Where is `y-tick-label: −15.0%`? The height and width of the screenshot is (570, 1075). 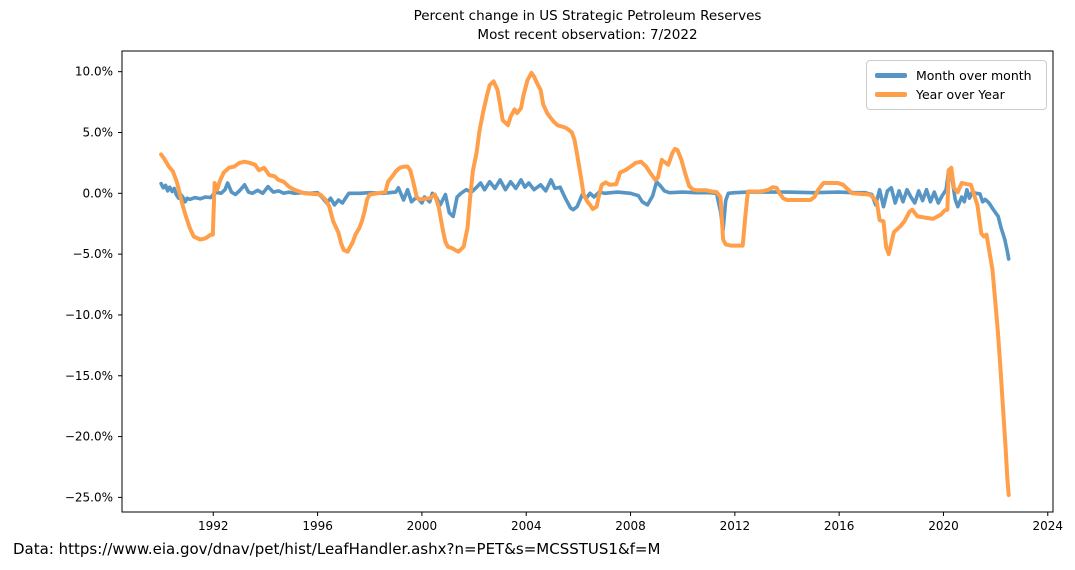
y-tick-label: −15.0% is located at coordinates (89, 376).